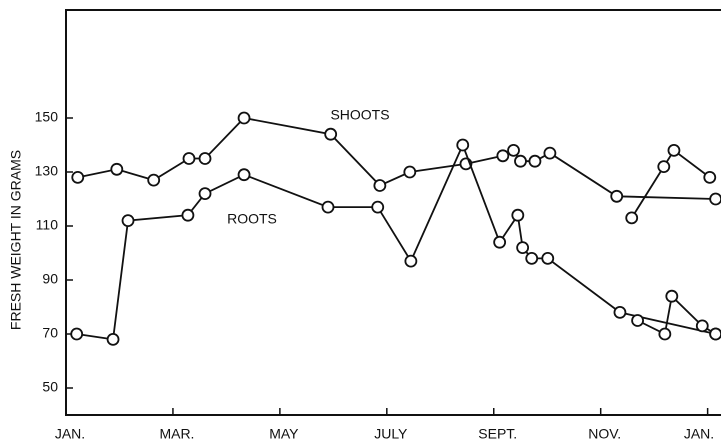  I want to click on x-tick-label: MAR., so click(176, 434).